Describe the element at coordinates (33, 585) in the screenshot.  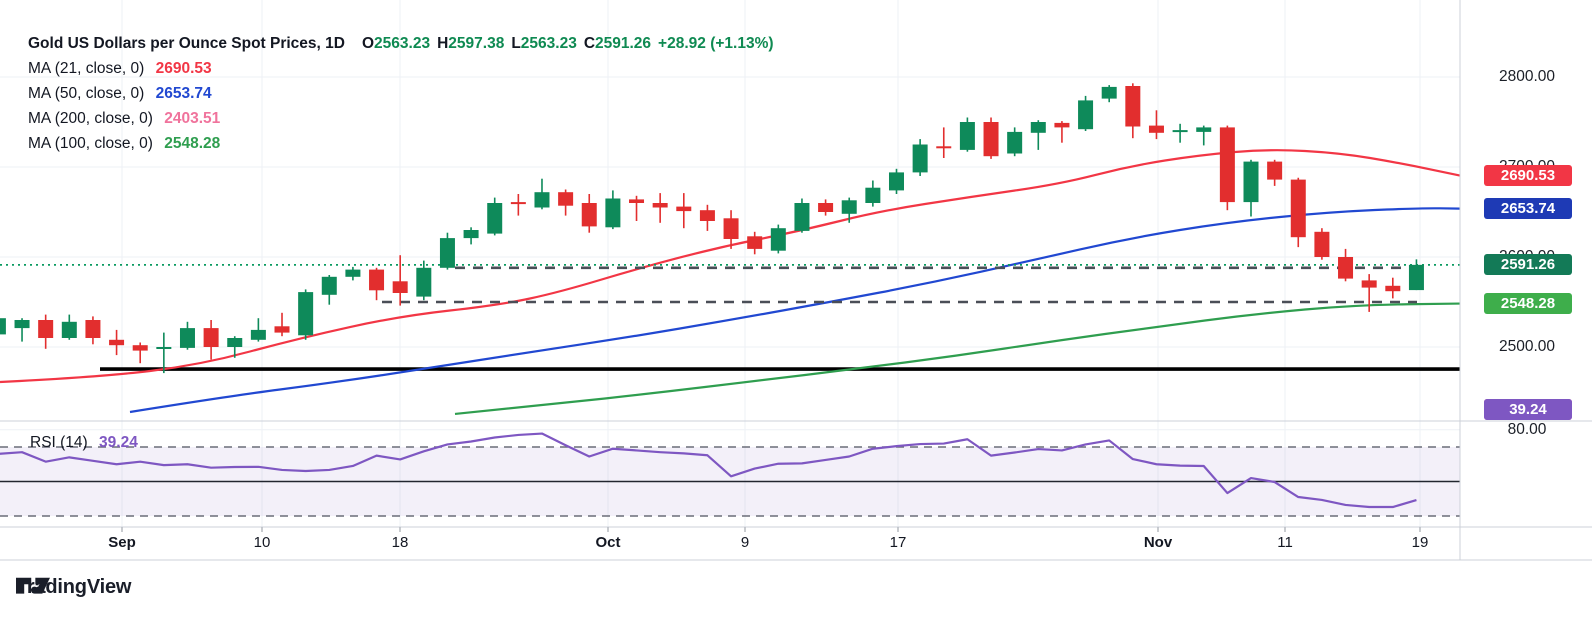
I see `tradingview-logo-icon` at that location.